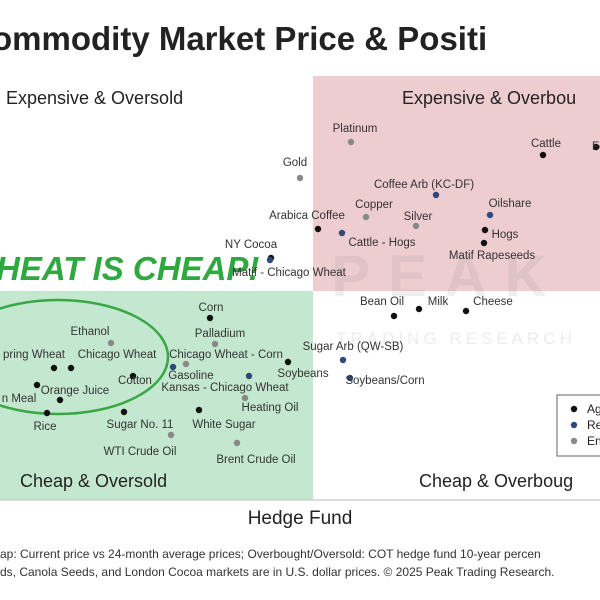 The height and width of the screenshot is (600, 600). I want to click on point-coffee-arb-kc-df, so click(436, 195).